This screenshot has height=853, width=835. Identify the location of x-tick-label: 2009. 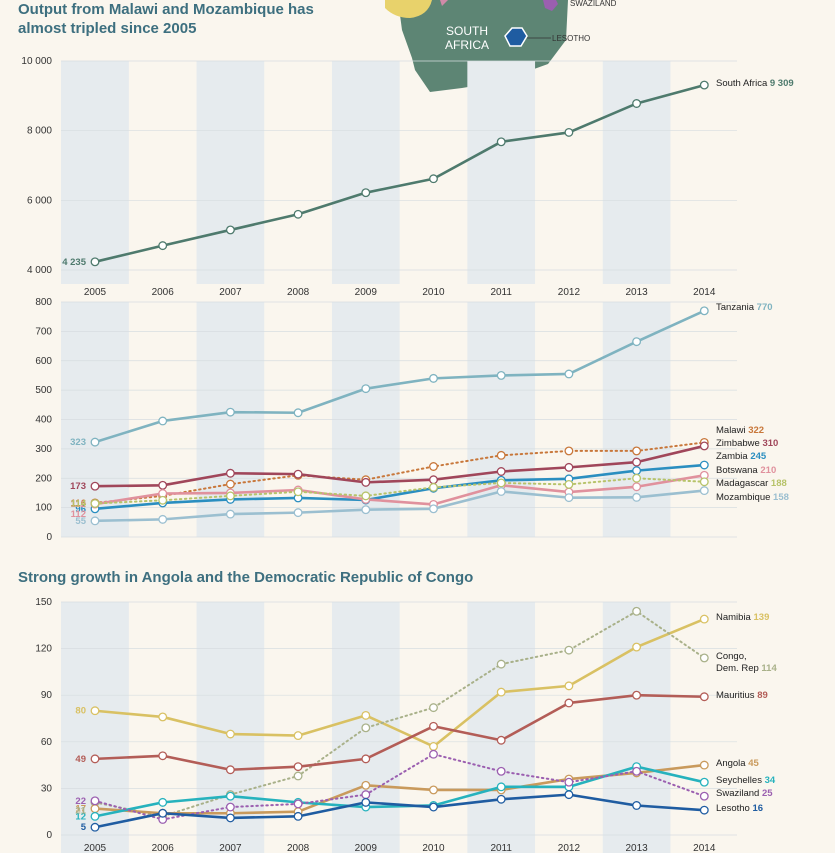
(366, 848).